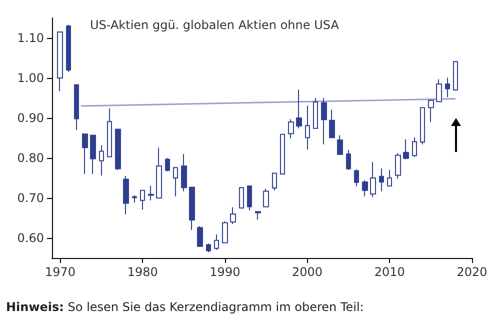 The height and width of the screenshot is (320, 497). Describe the element at coordinates (30, 118) in the screenshot. I see `y-tick-label: 0.90` at that location.